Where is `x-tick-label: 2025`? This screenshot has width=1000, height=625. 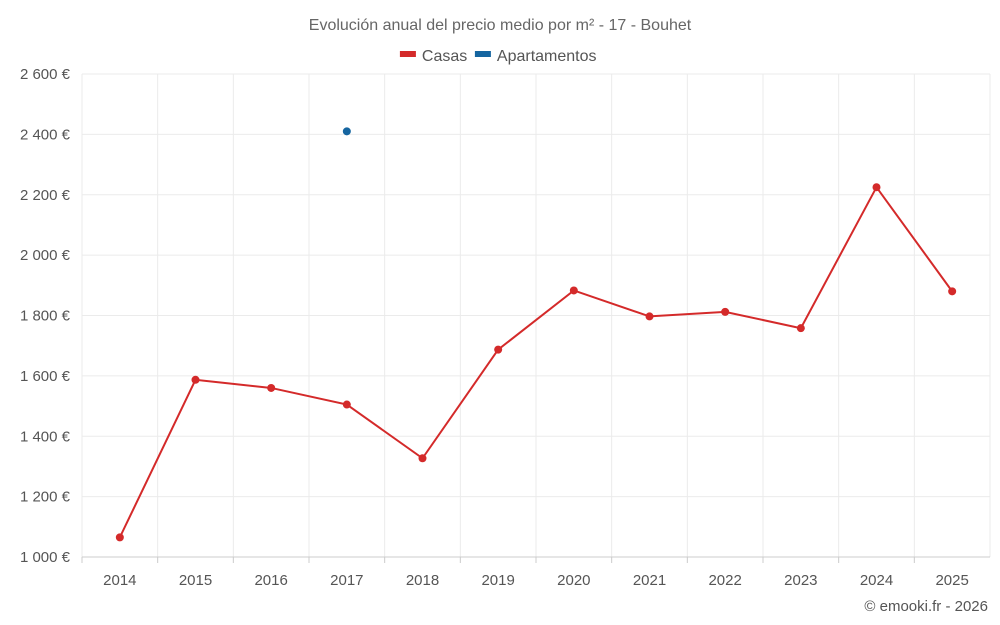 x-tick-label: 2025 is located at coordinates (951, 580).